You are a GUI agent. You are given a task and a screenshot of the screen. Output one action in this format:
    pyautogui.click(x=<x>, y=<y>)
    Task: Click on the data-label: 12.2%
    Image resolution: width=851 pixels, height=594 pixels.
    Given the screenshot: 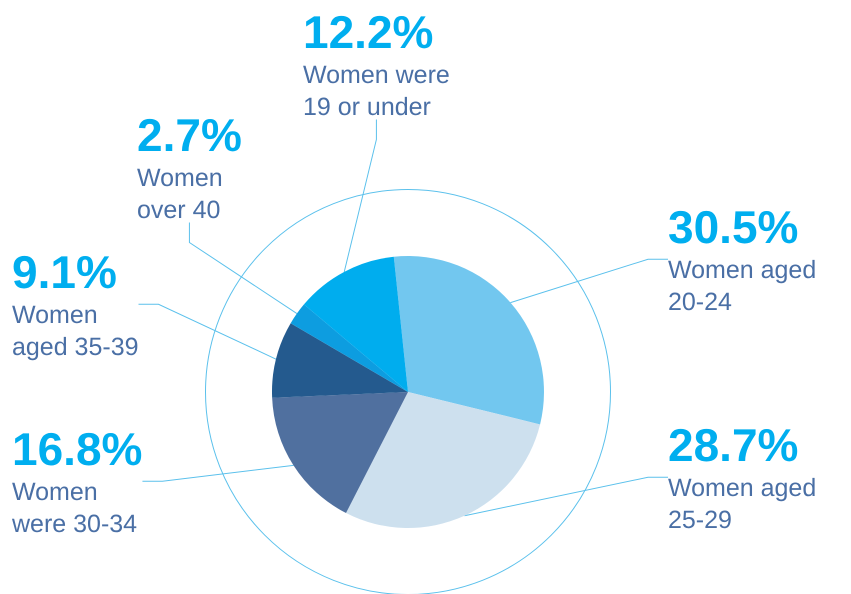 What is the action you would take?
    pyautogui.click(x=368, y=32)
    